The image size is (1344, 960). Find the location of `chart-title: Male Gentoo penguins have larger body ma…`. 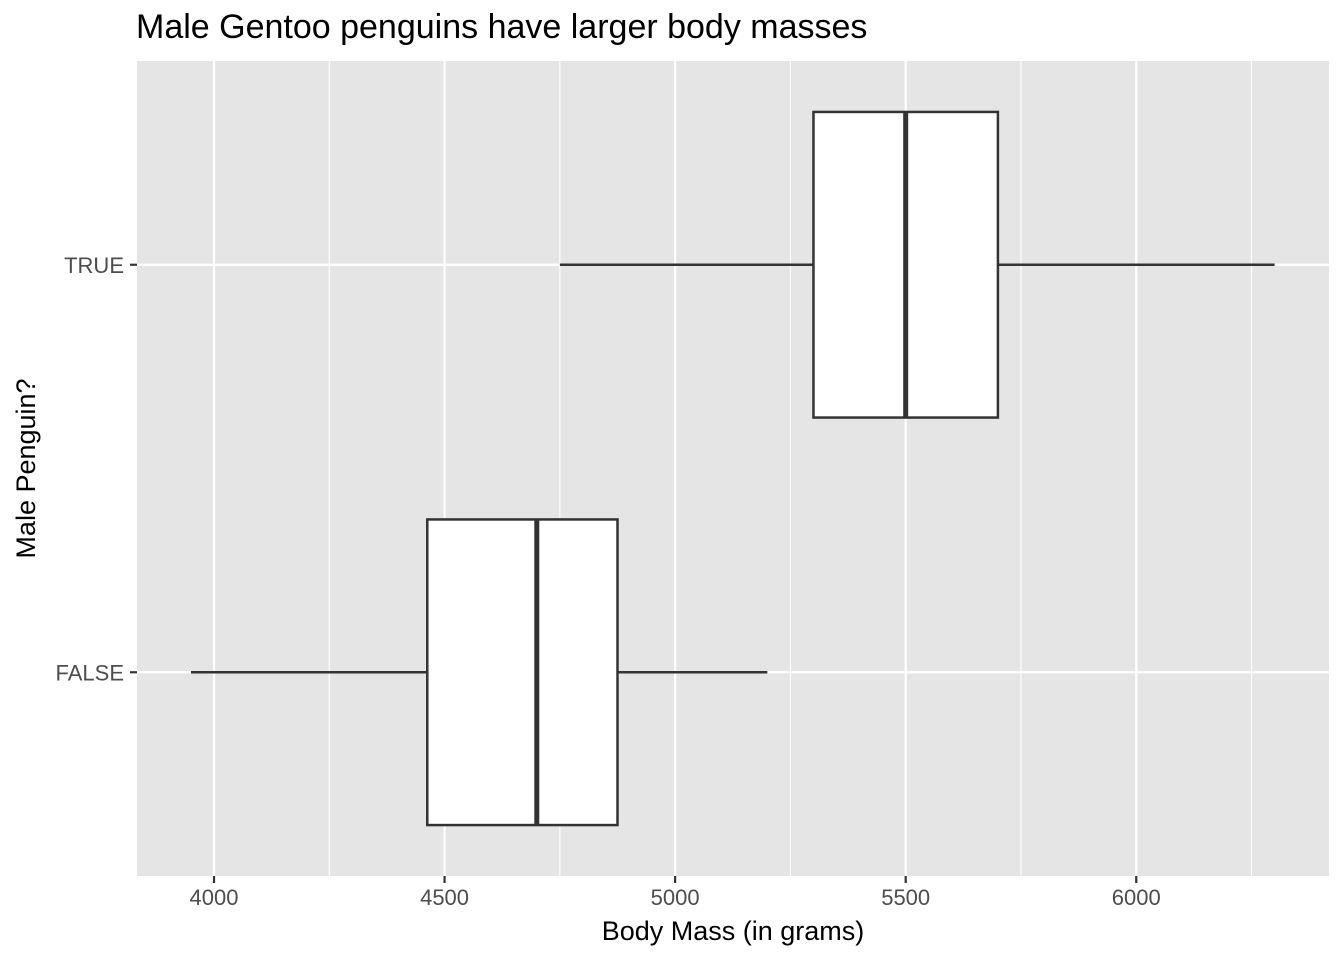

chart-title: Male Gentoo penguins have larger body ma… is located at coordinates (502, 27).